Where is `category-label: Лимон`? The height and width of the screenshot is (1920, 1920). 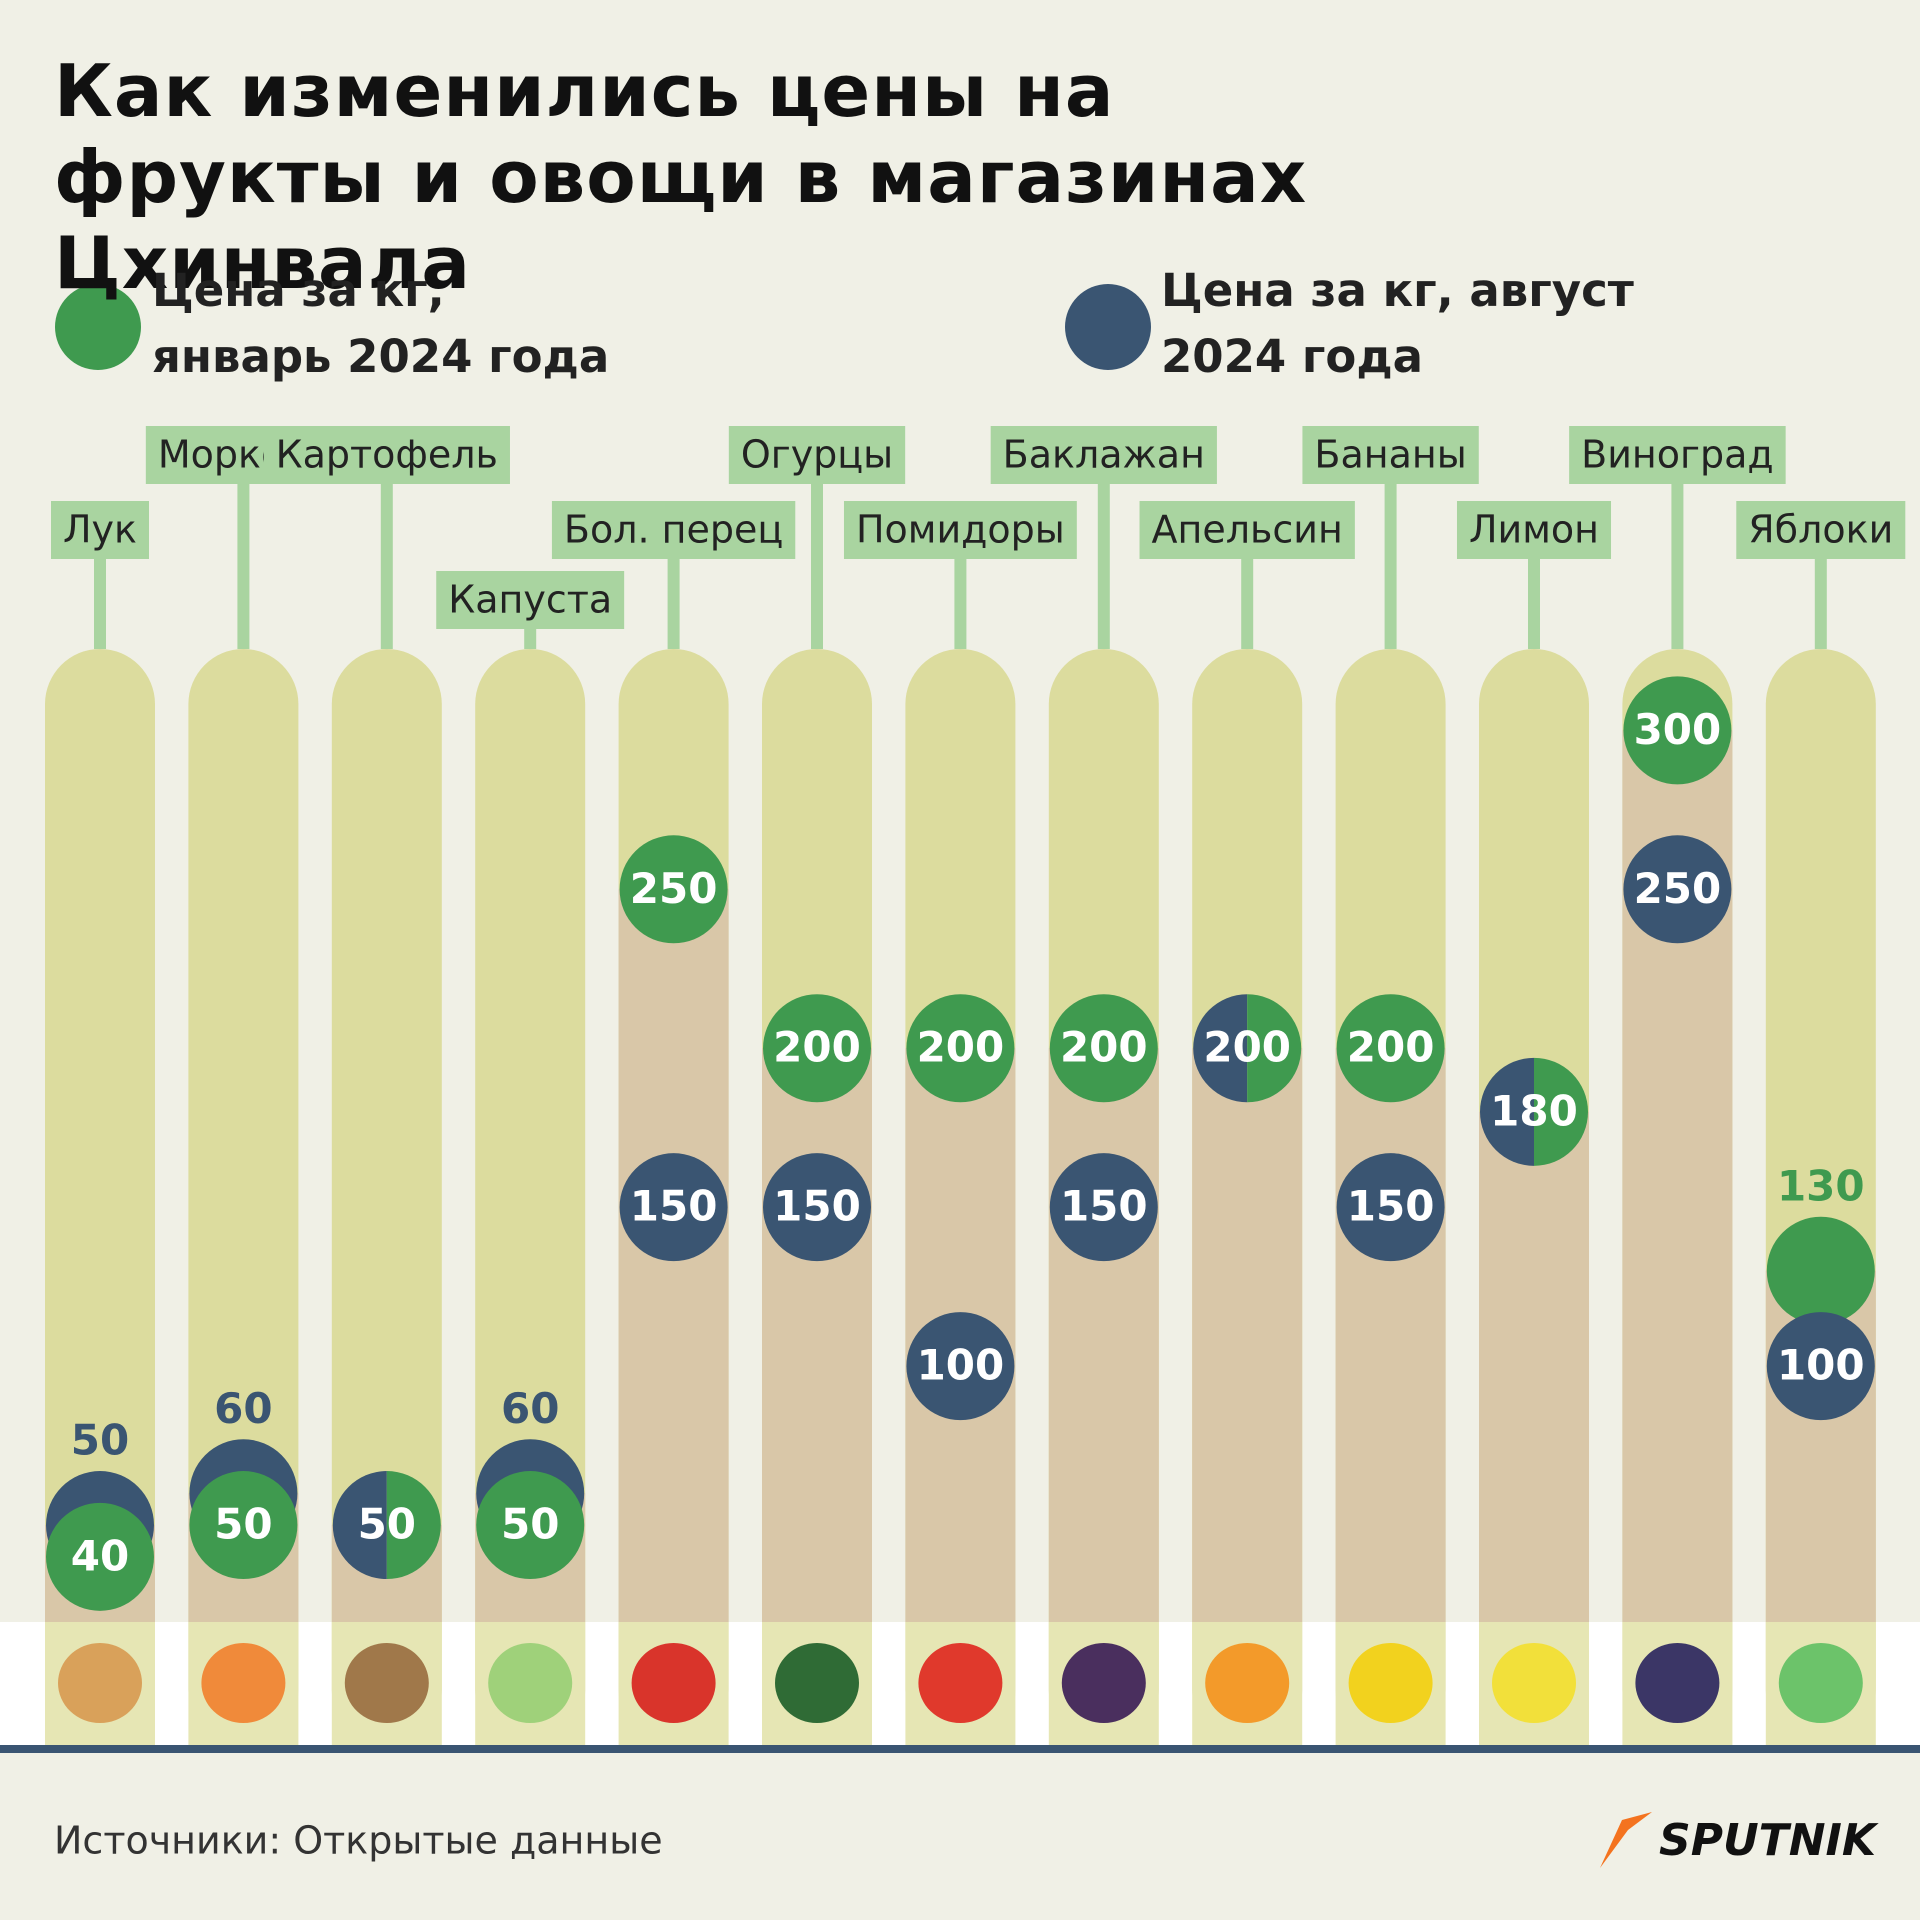 category-label: Лимон is located at coordinates (1534, 530).